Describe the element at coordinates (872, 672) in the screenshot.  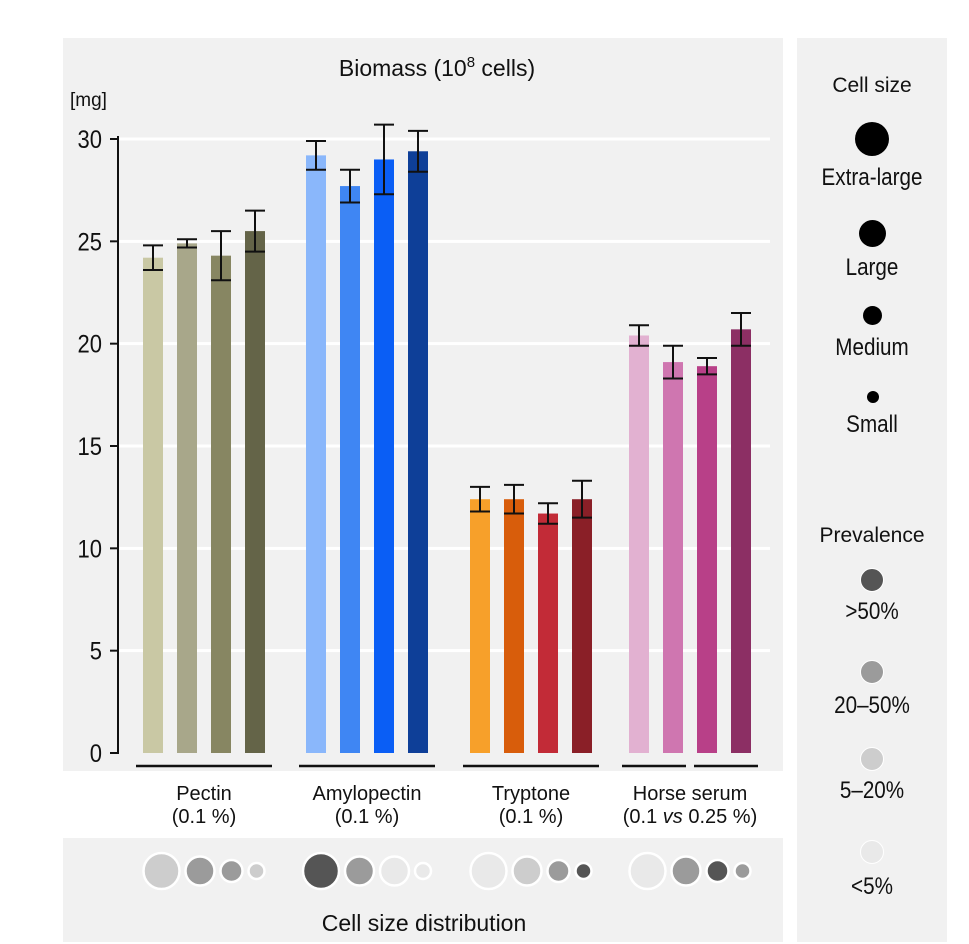
I see `legend-prevalence-20-50-dot` at that location.